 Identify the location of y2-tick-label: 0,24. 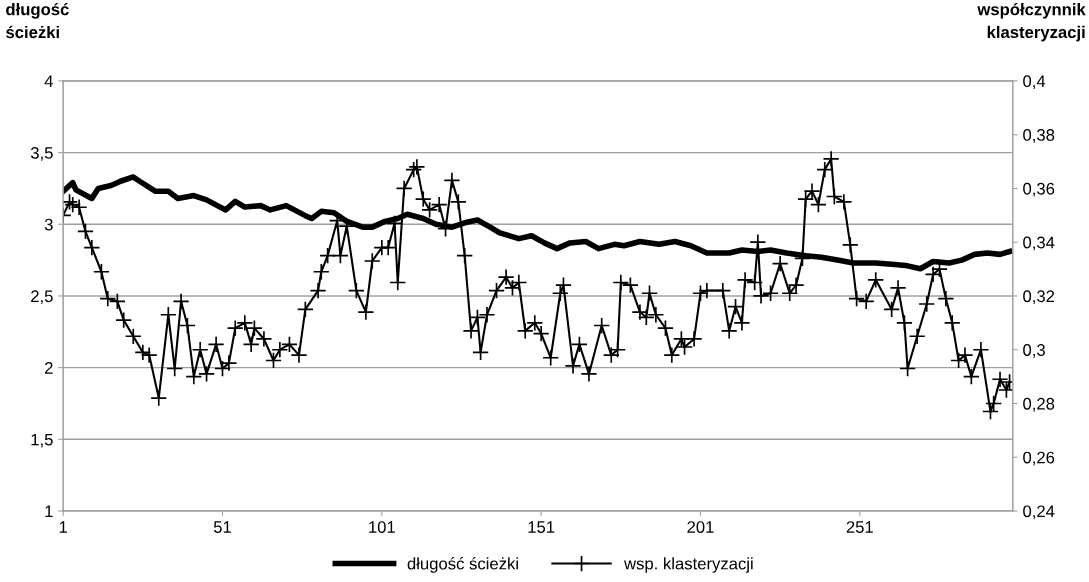
(1039, 512).